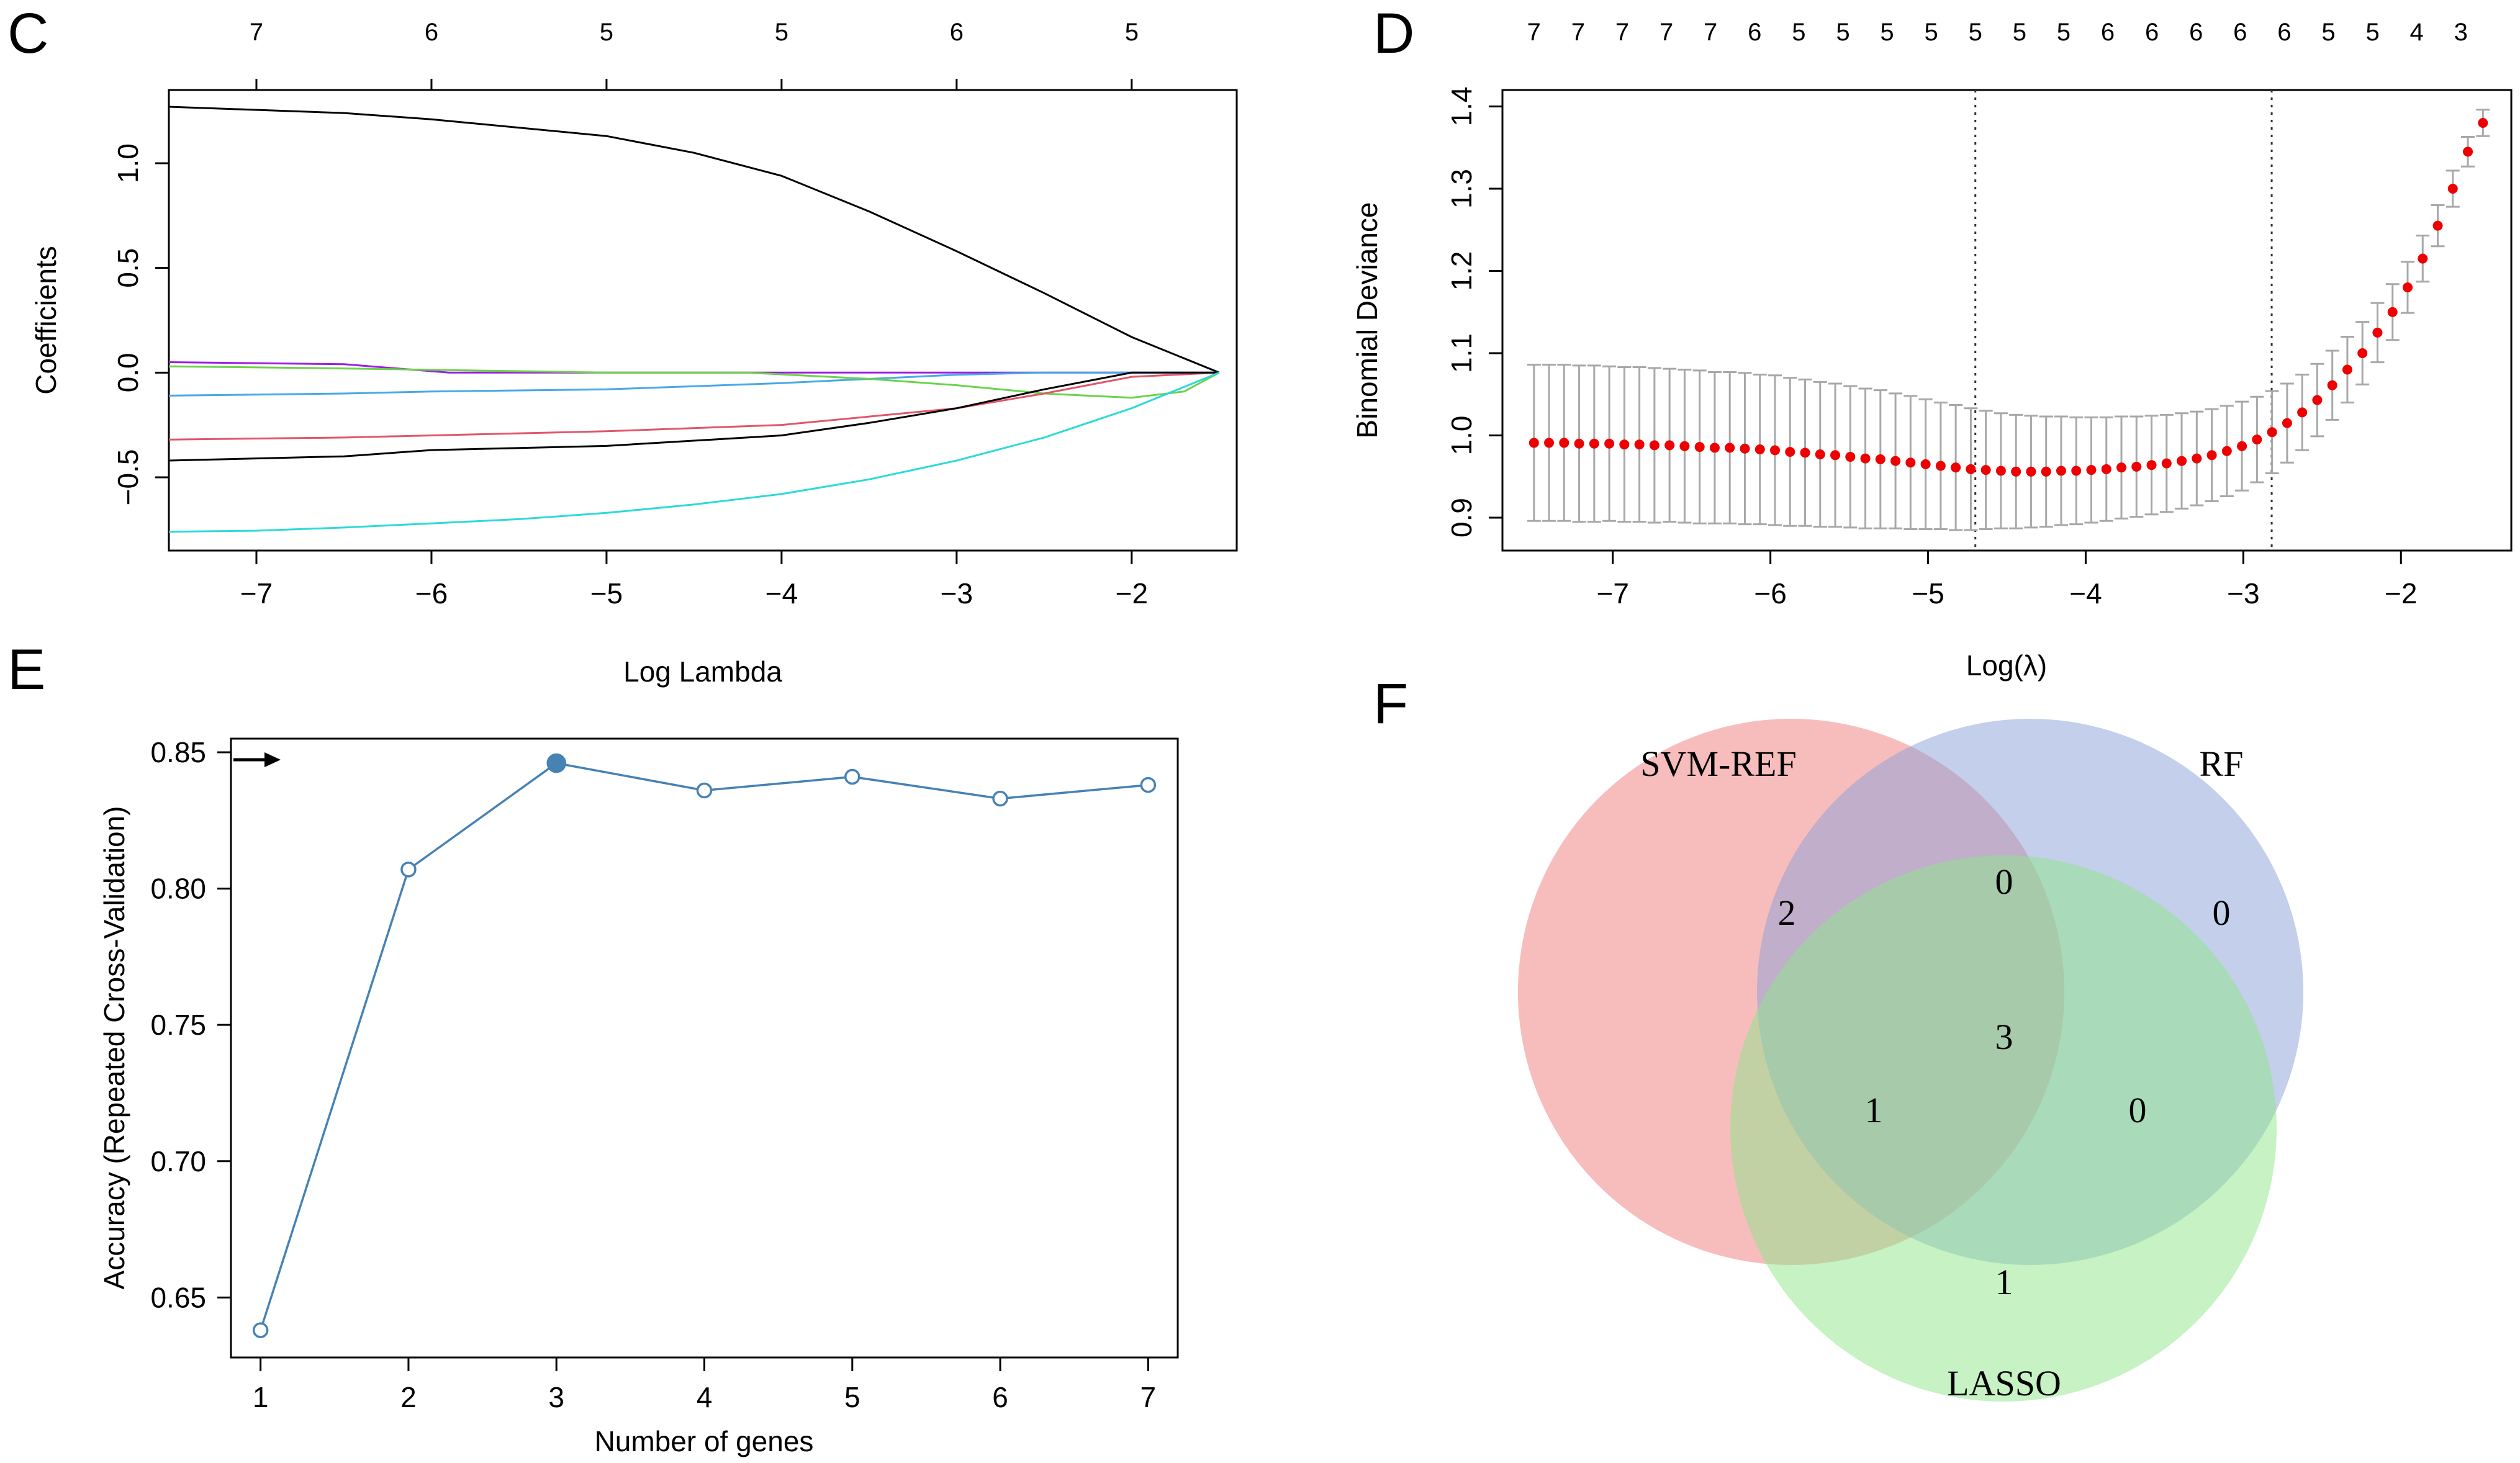  I want to click on venn-label-lasso: LASSO, so click(2004, 1383).